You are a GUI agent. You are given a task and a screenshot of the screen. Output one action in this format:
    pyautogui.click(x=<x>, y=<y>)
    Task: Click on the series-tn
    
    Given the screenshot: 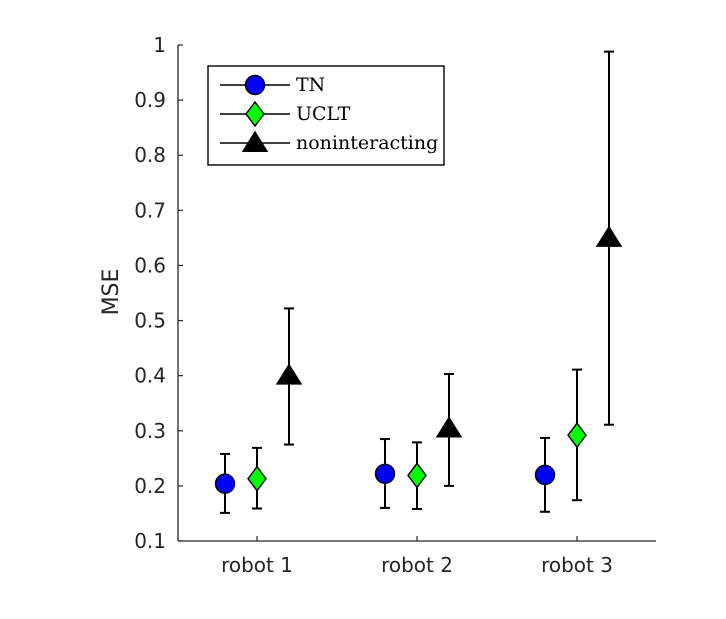 What is the action you would take?
    pyautogui.click(x=385, y=475)
    